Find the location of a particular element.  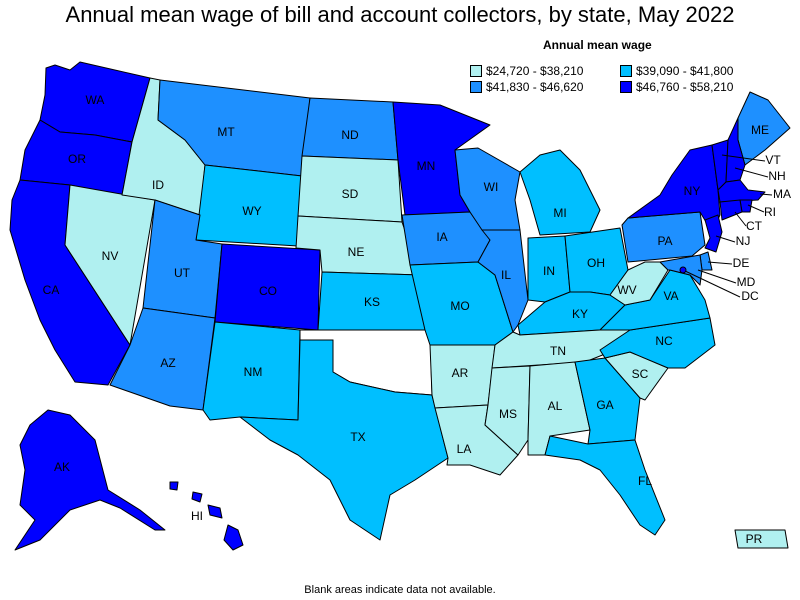

label-NV: NV is located at coordinates (110, 256).